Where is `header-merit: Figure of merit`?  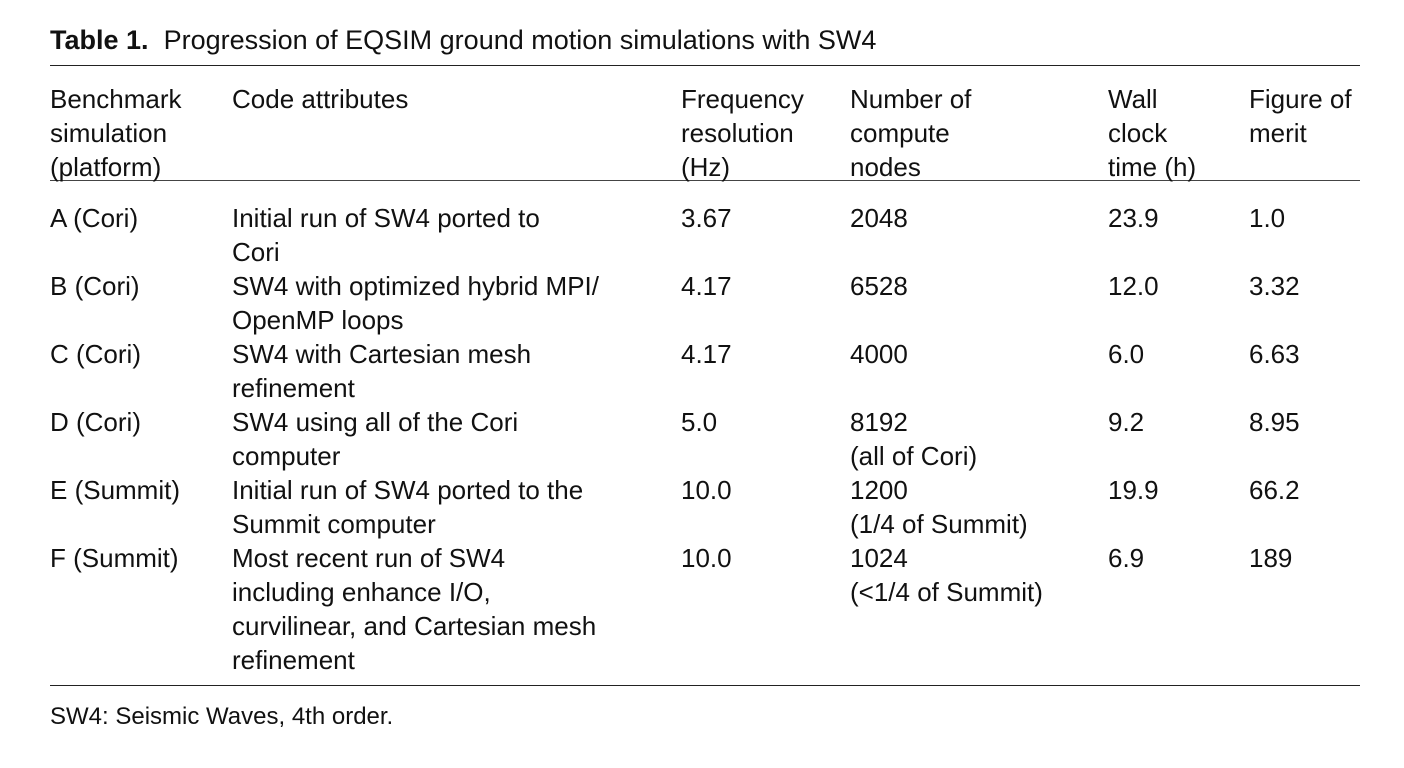
header-merit: Figure of merit is located at coordinates (1300, 116).